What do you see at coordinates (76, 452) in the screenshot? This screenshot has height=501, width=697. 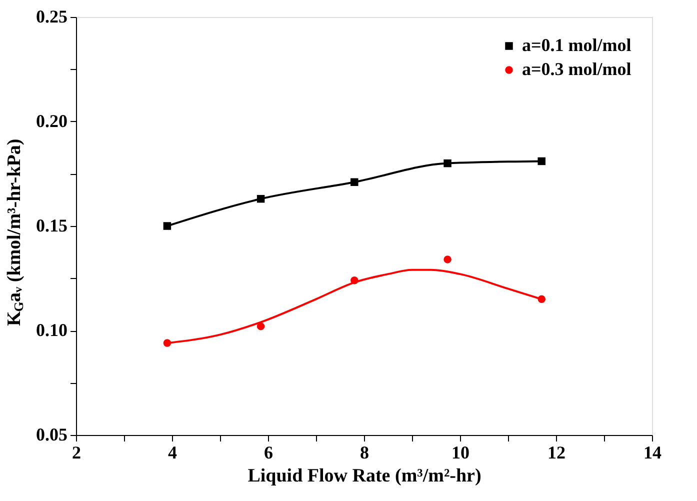 I see `x-tick-label: 2` at bounding box center [76, 452].